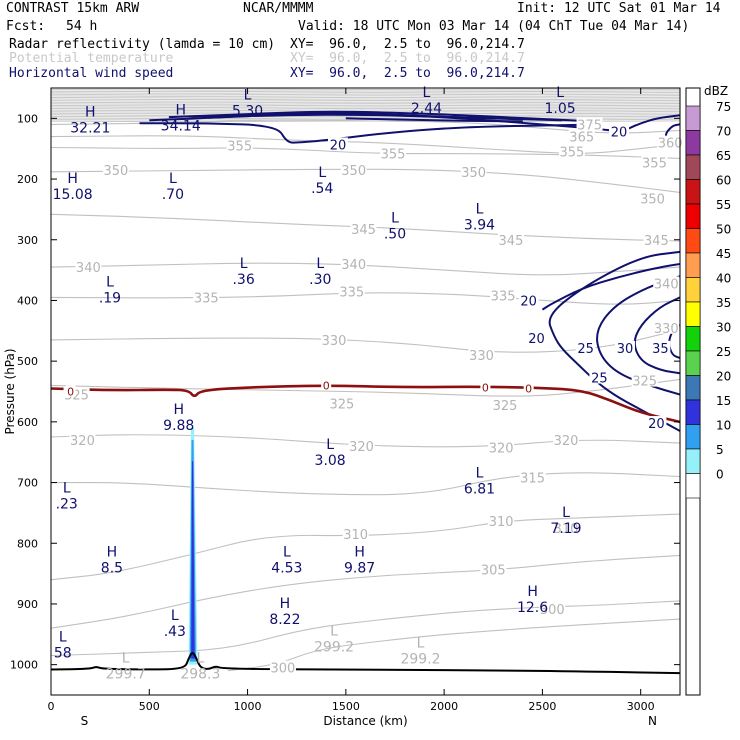 This screenshot has height=740, width=740. What do you see at coordinates (110, 298) in the screenshot?
I see `extremum-value: .19` at bounding box center [110, 298].